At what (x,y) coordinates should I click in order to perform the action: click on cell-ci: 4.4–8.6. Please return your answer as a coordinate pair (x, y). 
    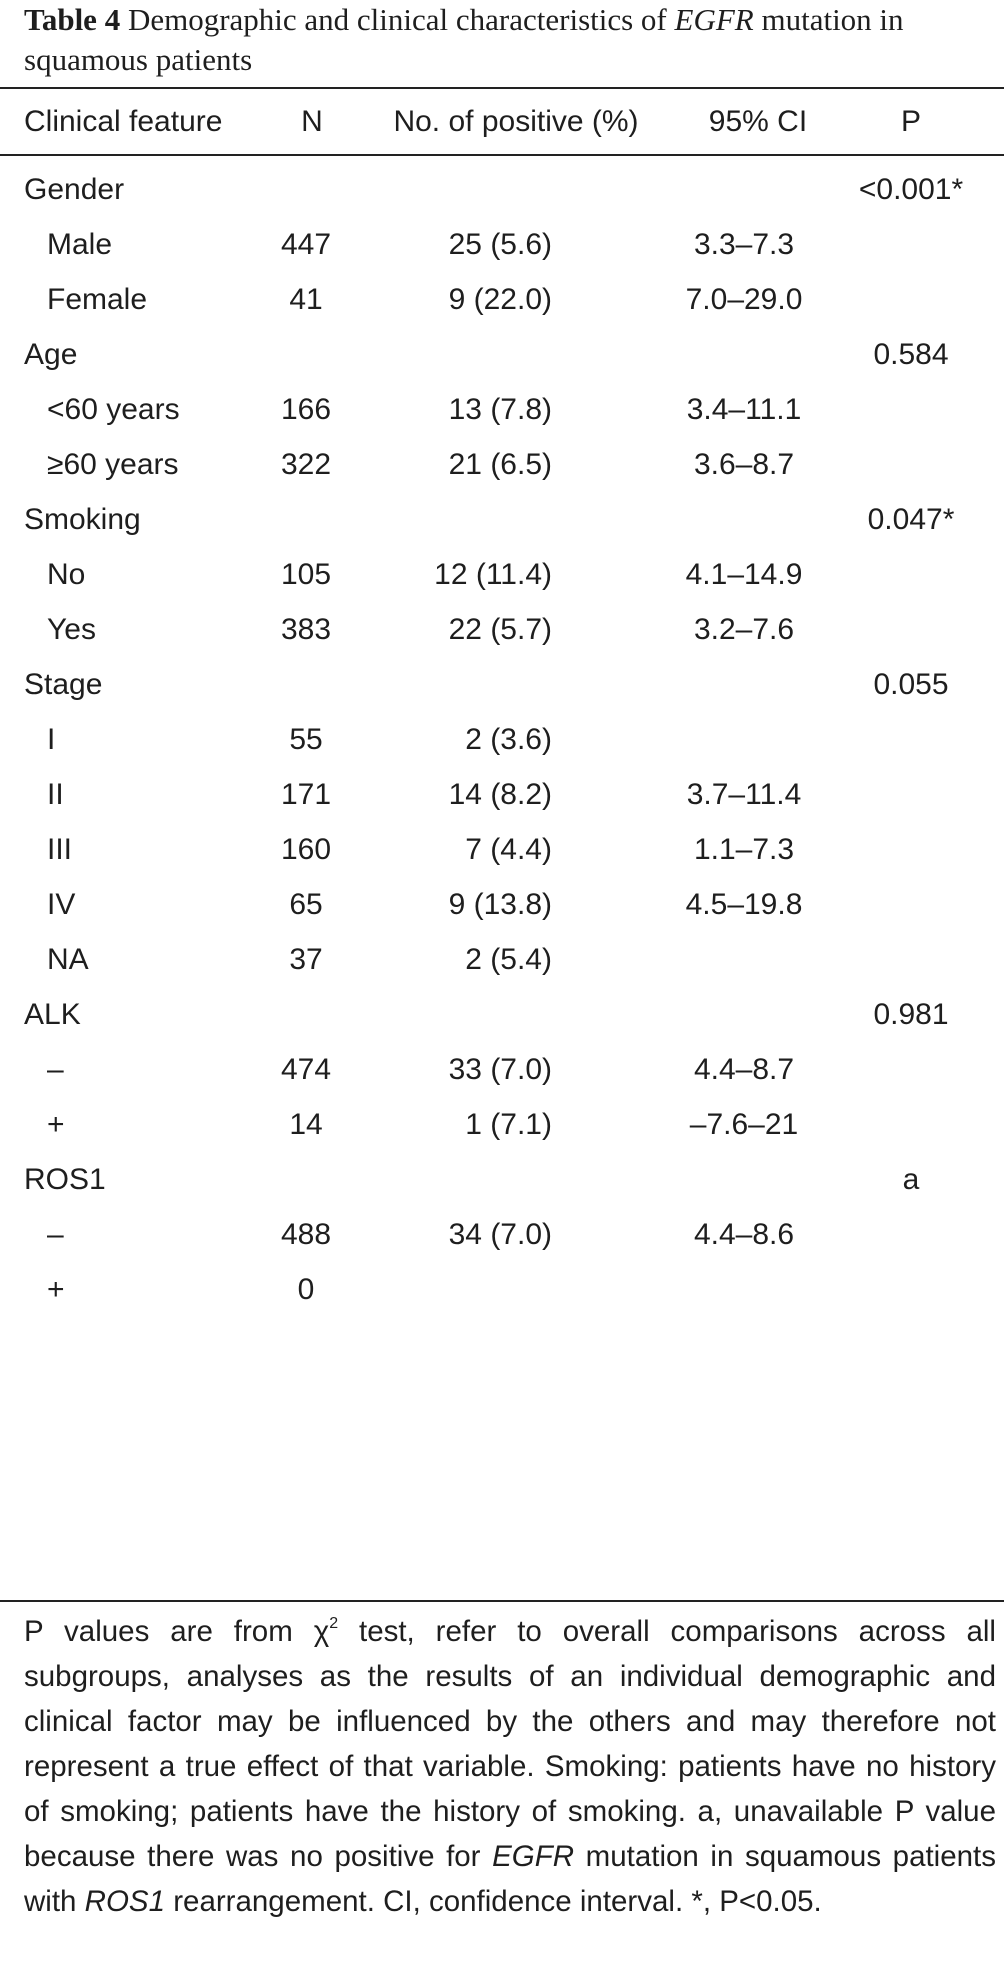
    Looking at the image, I should click on (744, 1234).